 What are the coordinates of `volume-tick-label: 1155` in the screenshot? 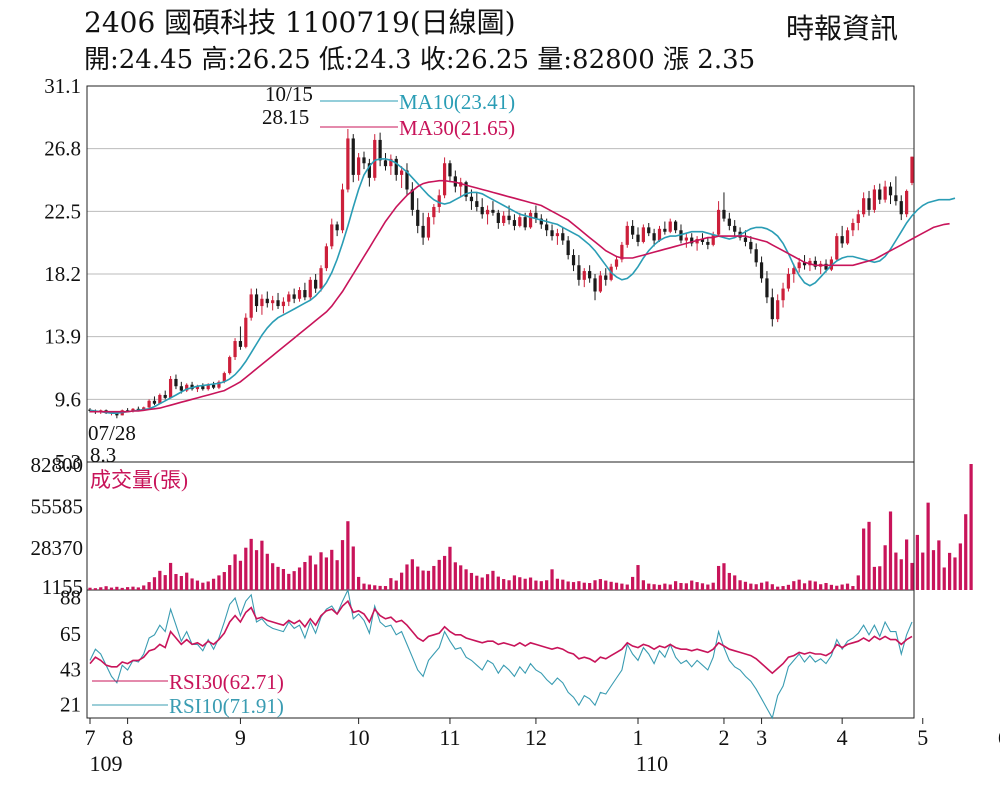 It's located at (62, 587).